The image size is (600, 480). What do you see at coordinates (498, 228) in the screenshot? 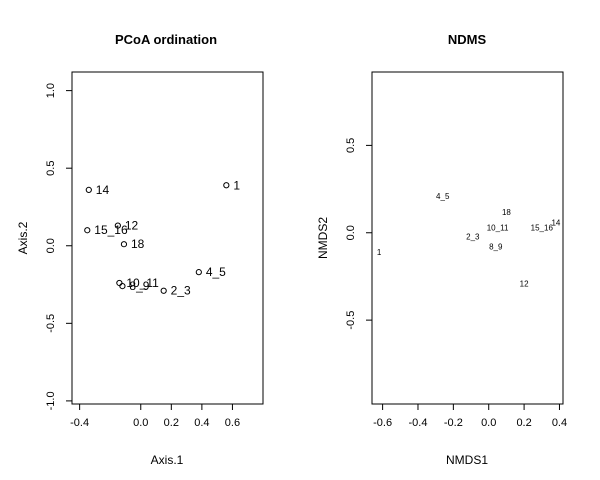
I see `nmds-point-label: 10_11` at bounding box center [498, 228].